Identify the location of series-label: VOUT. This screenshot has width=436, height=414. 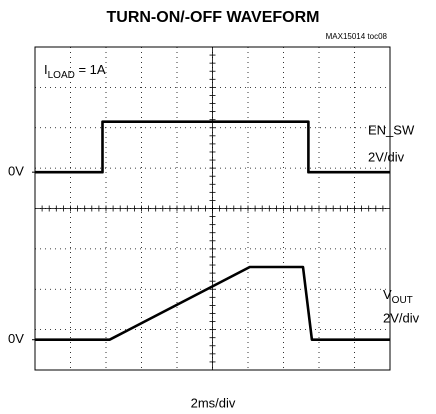
(398, 296).